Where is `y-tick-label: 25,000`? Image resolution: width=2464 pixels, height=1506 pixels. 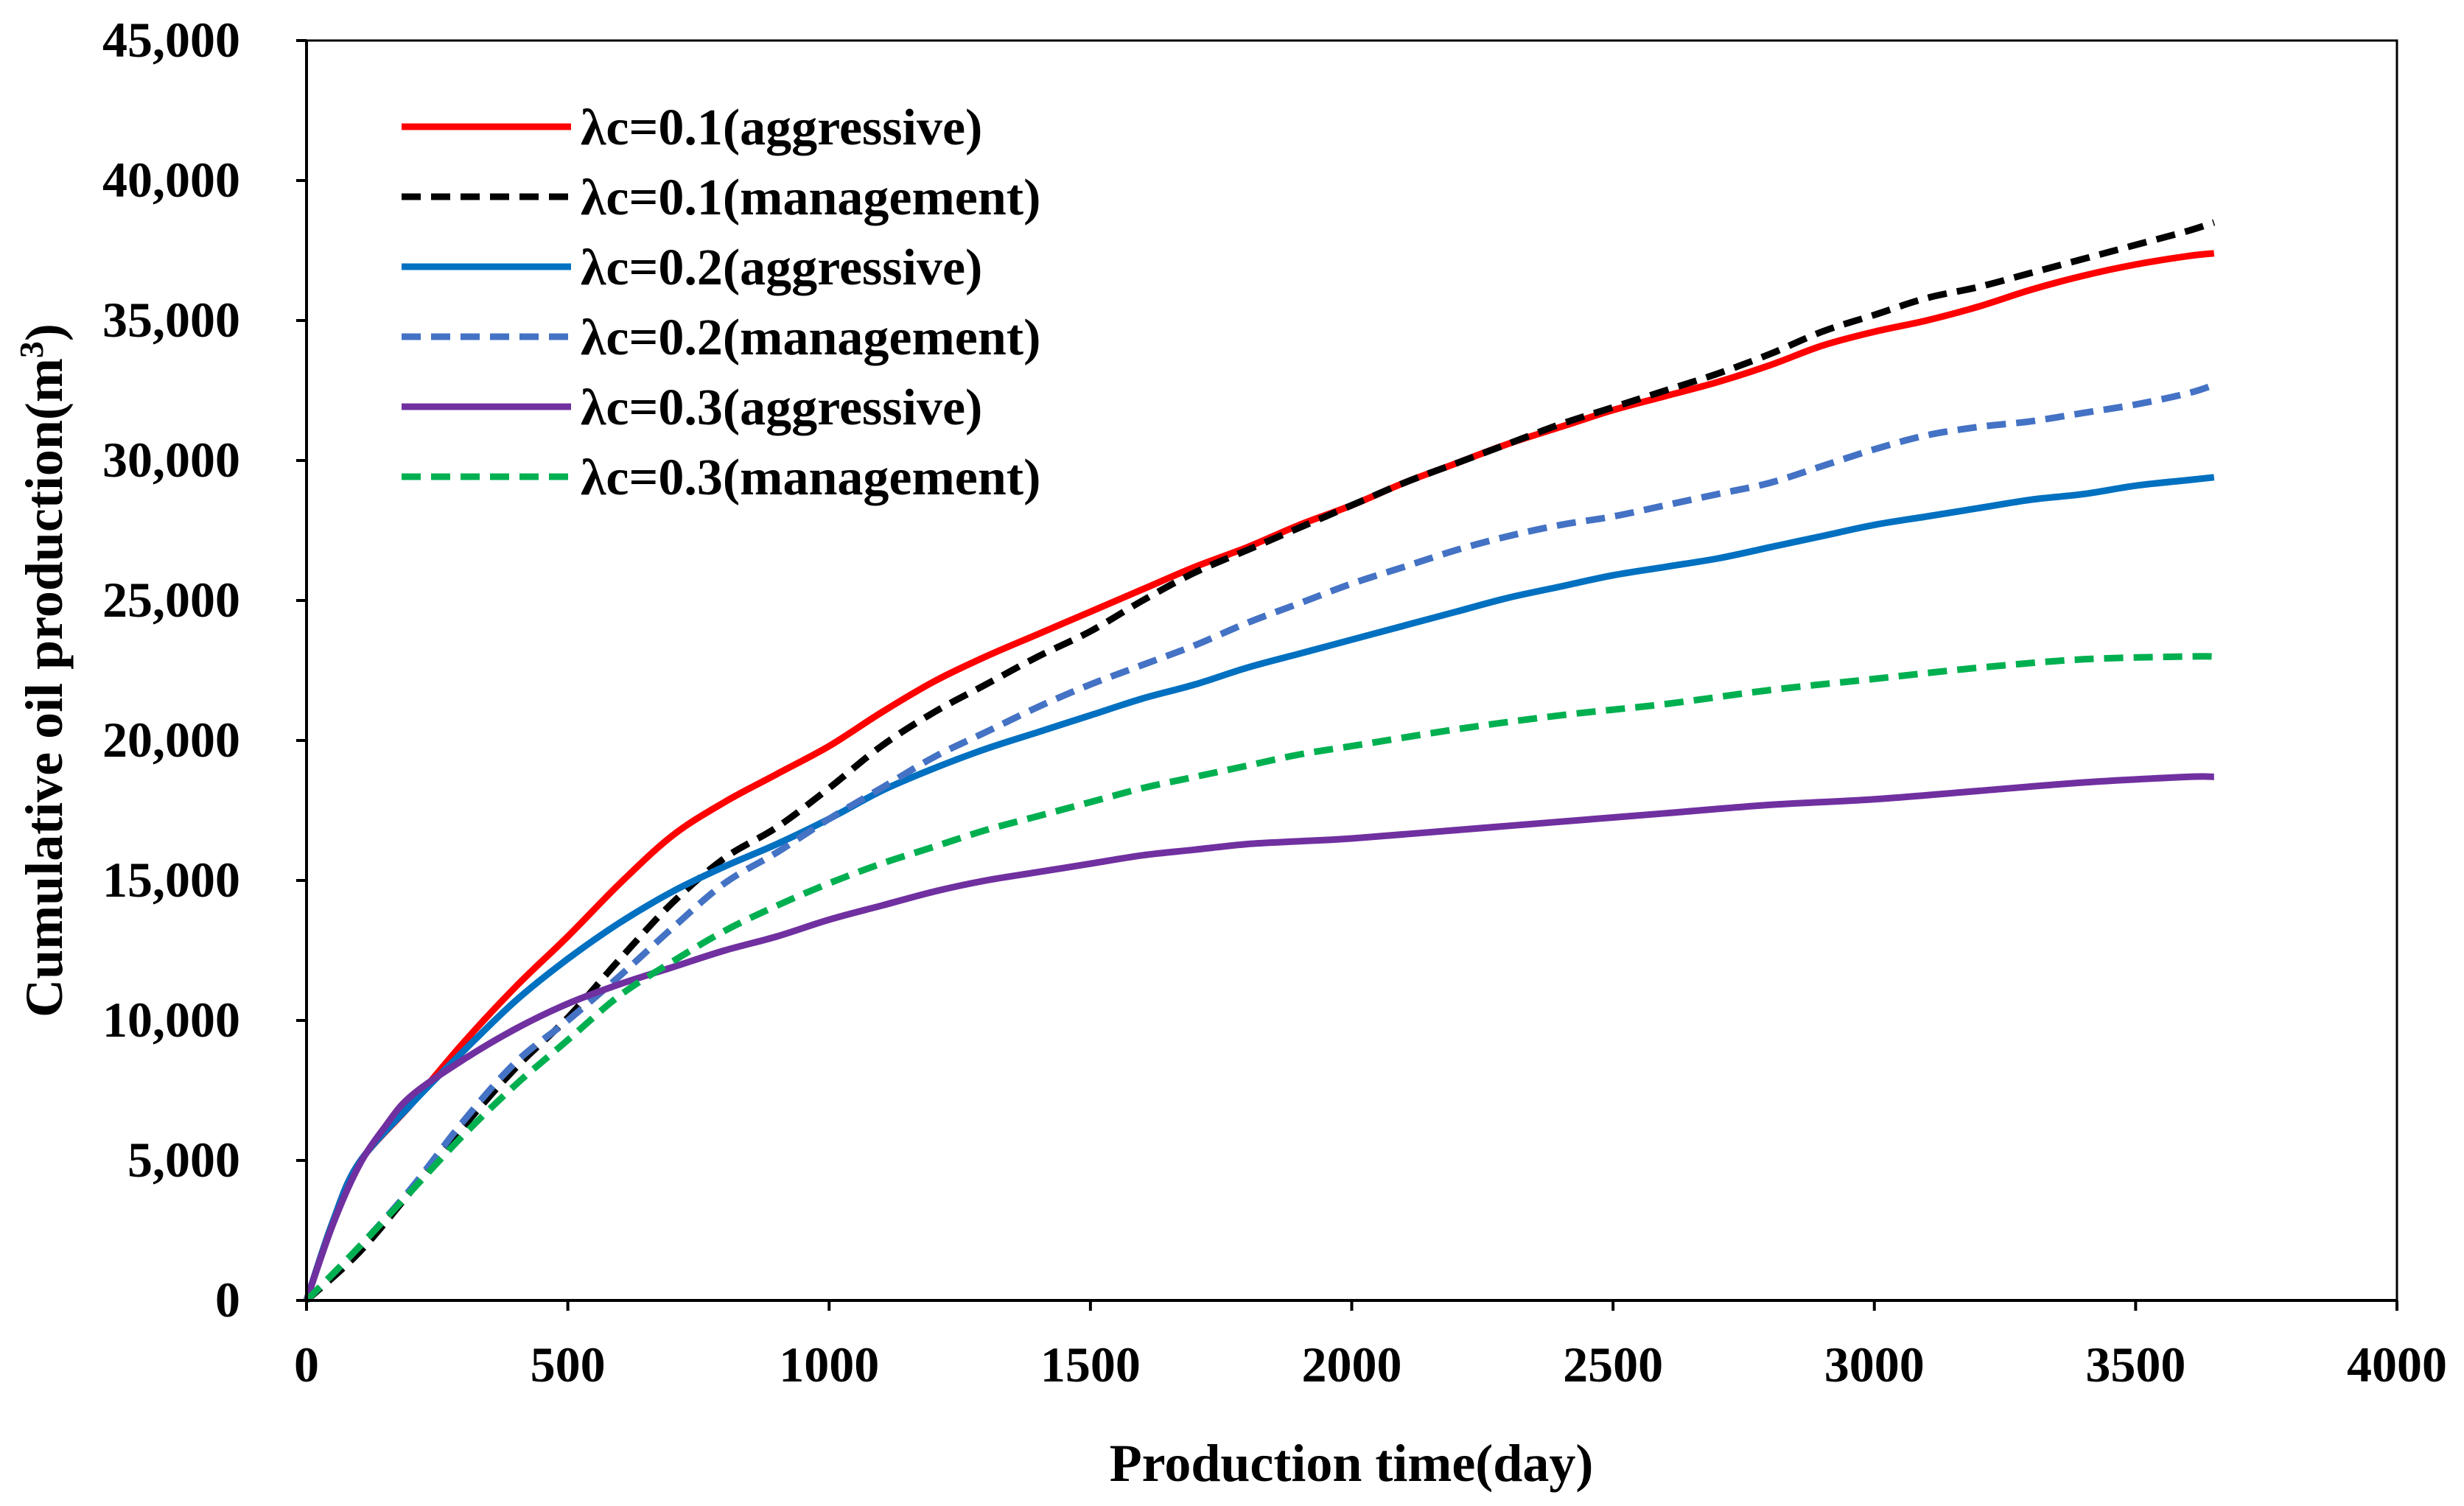 y-tick-label: 25,000 is located at coordinates (171, 600).